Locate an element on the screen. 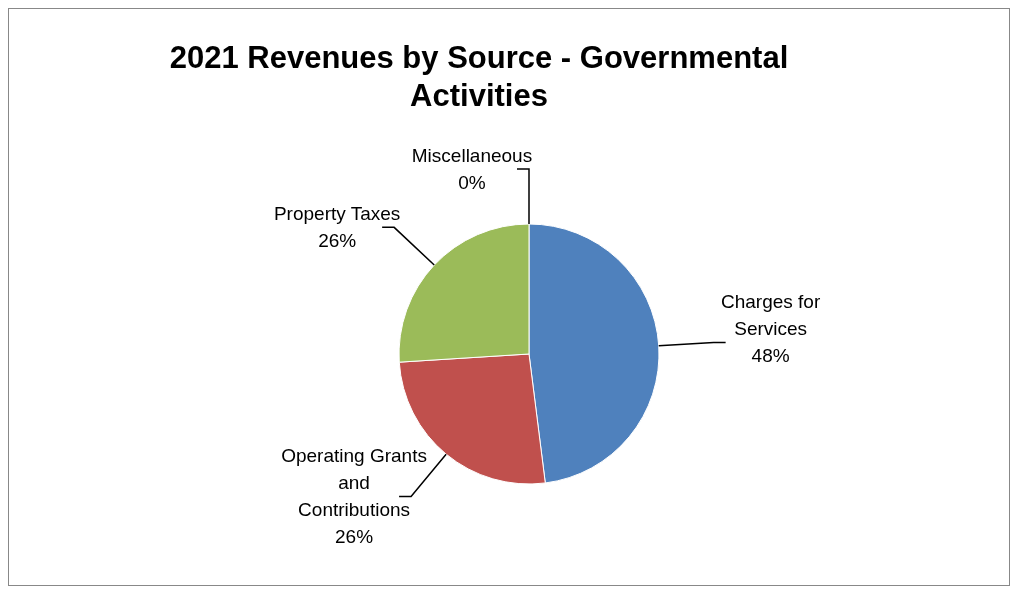  slice-label: Property Taxes is located at coordinates (337, 213).